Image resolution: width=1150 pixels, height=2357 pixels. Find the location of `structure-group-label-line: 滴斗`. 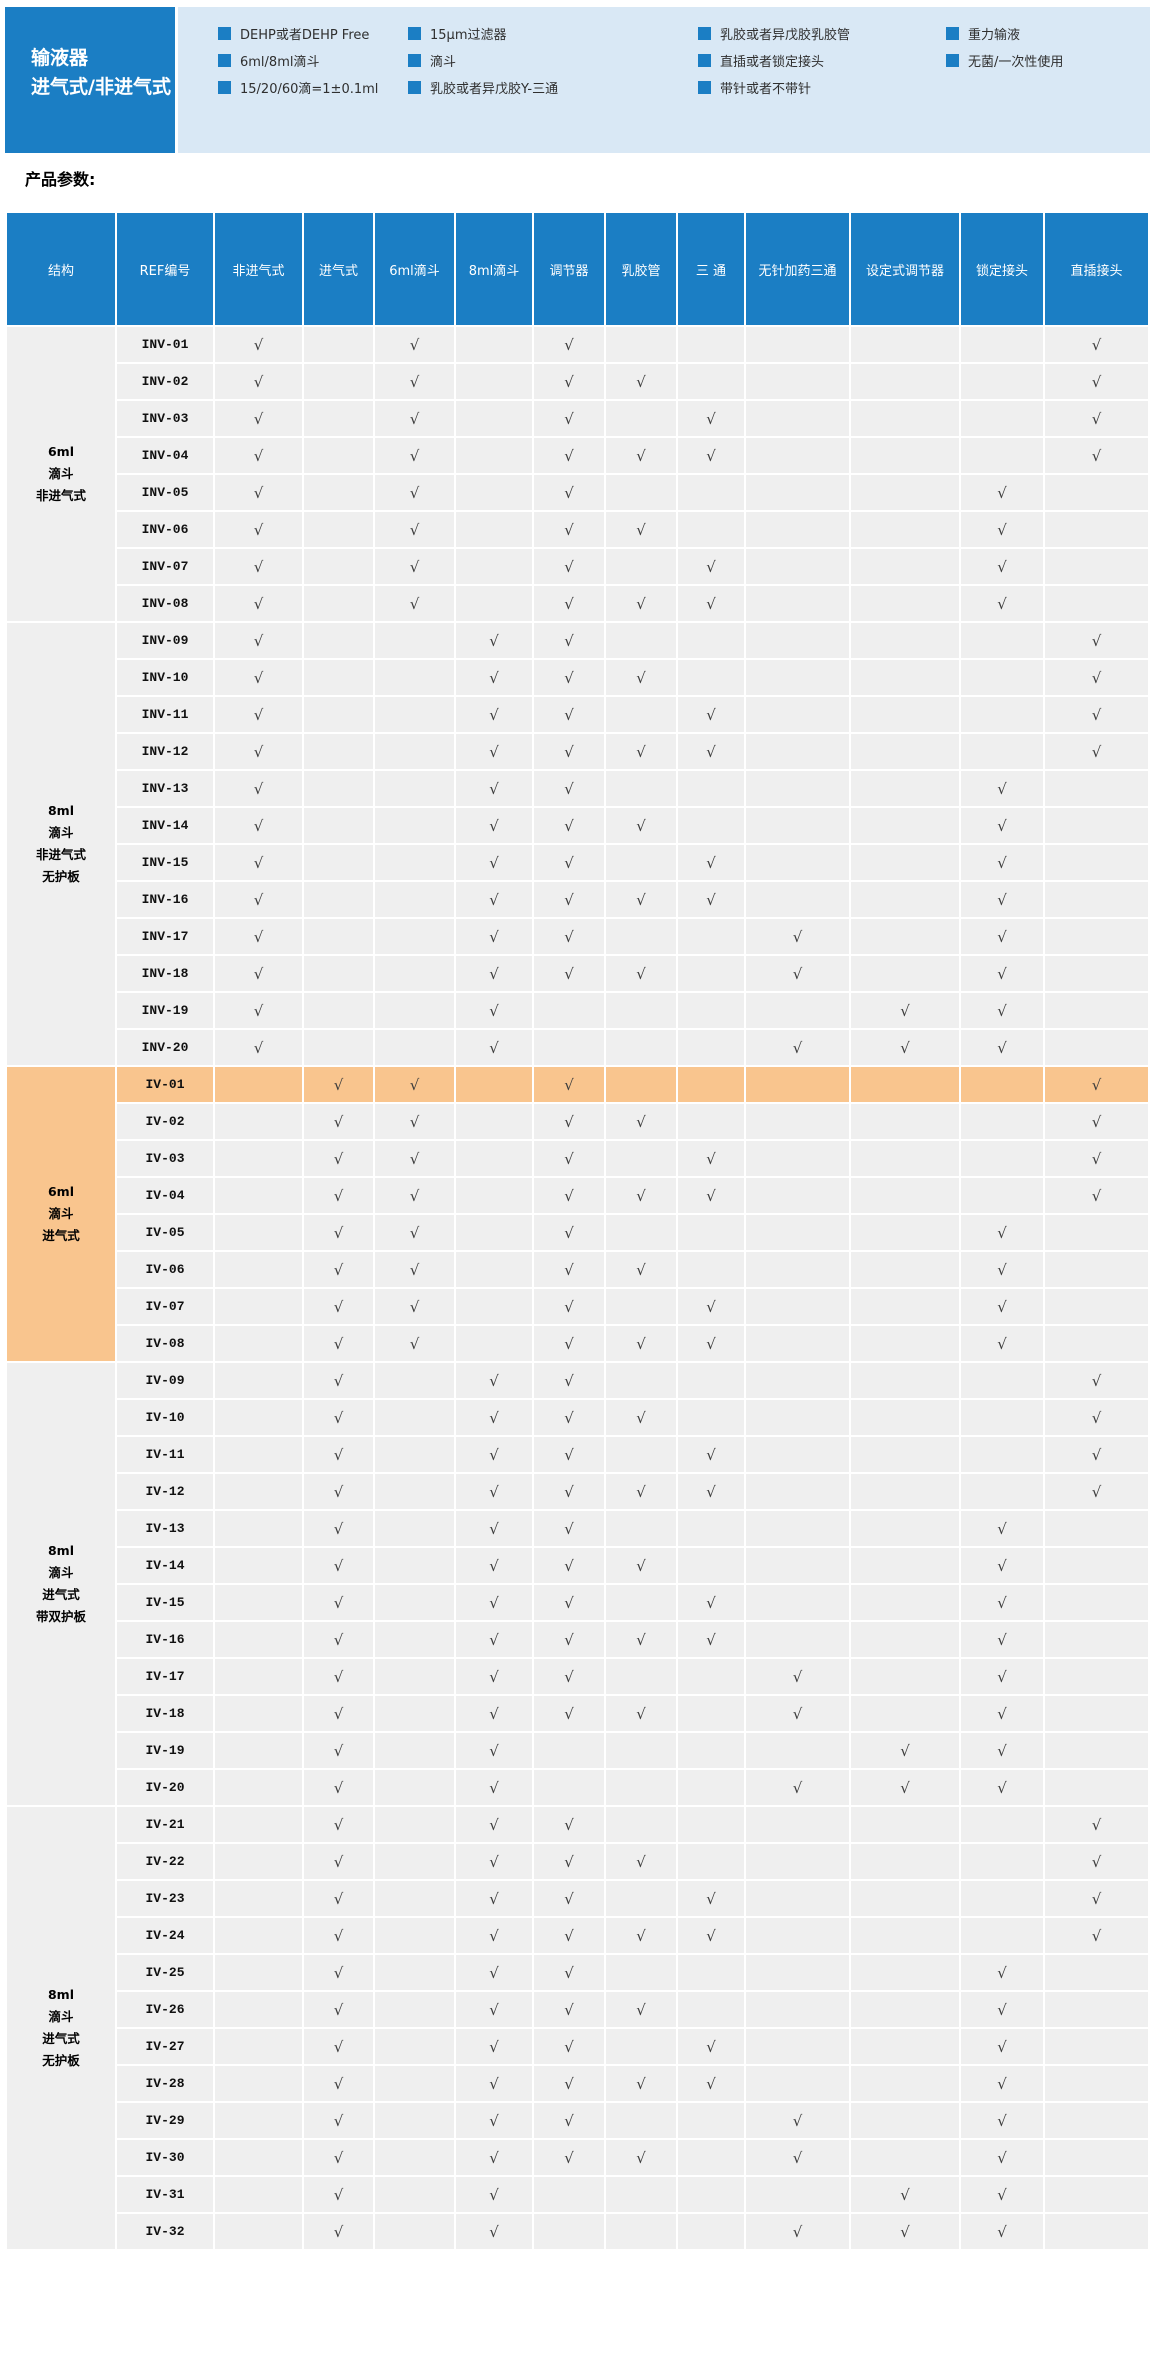

structure-group-label-line: 滴斗 is located at coordinates (61, 2017).